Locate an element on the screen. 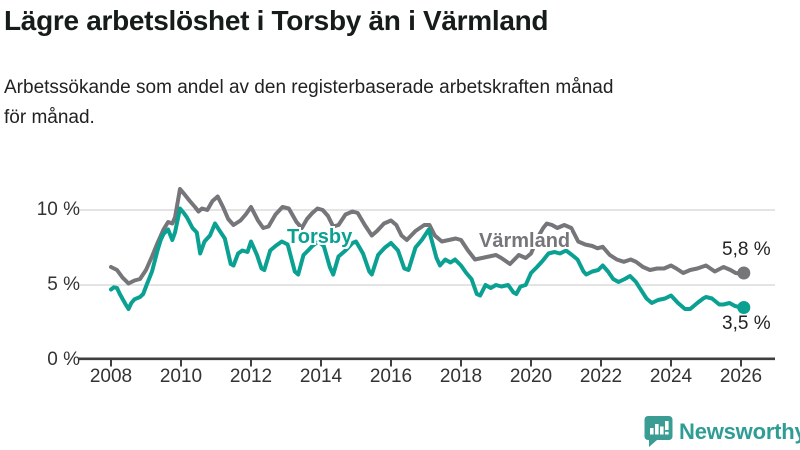  y-tick-label: 0 % is located at coordinates (63, 359).